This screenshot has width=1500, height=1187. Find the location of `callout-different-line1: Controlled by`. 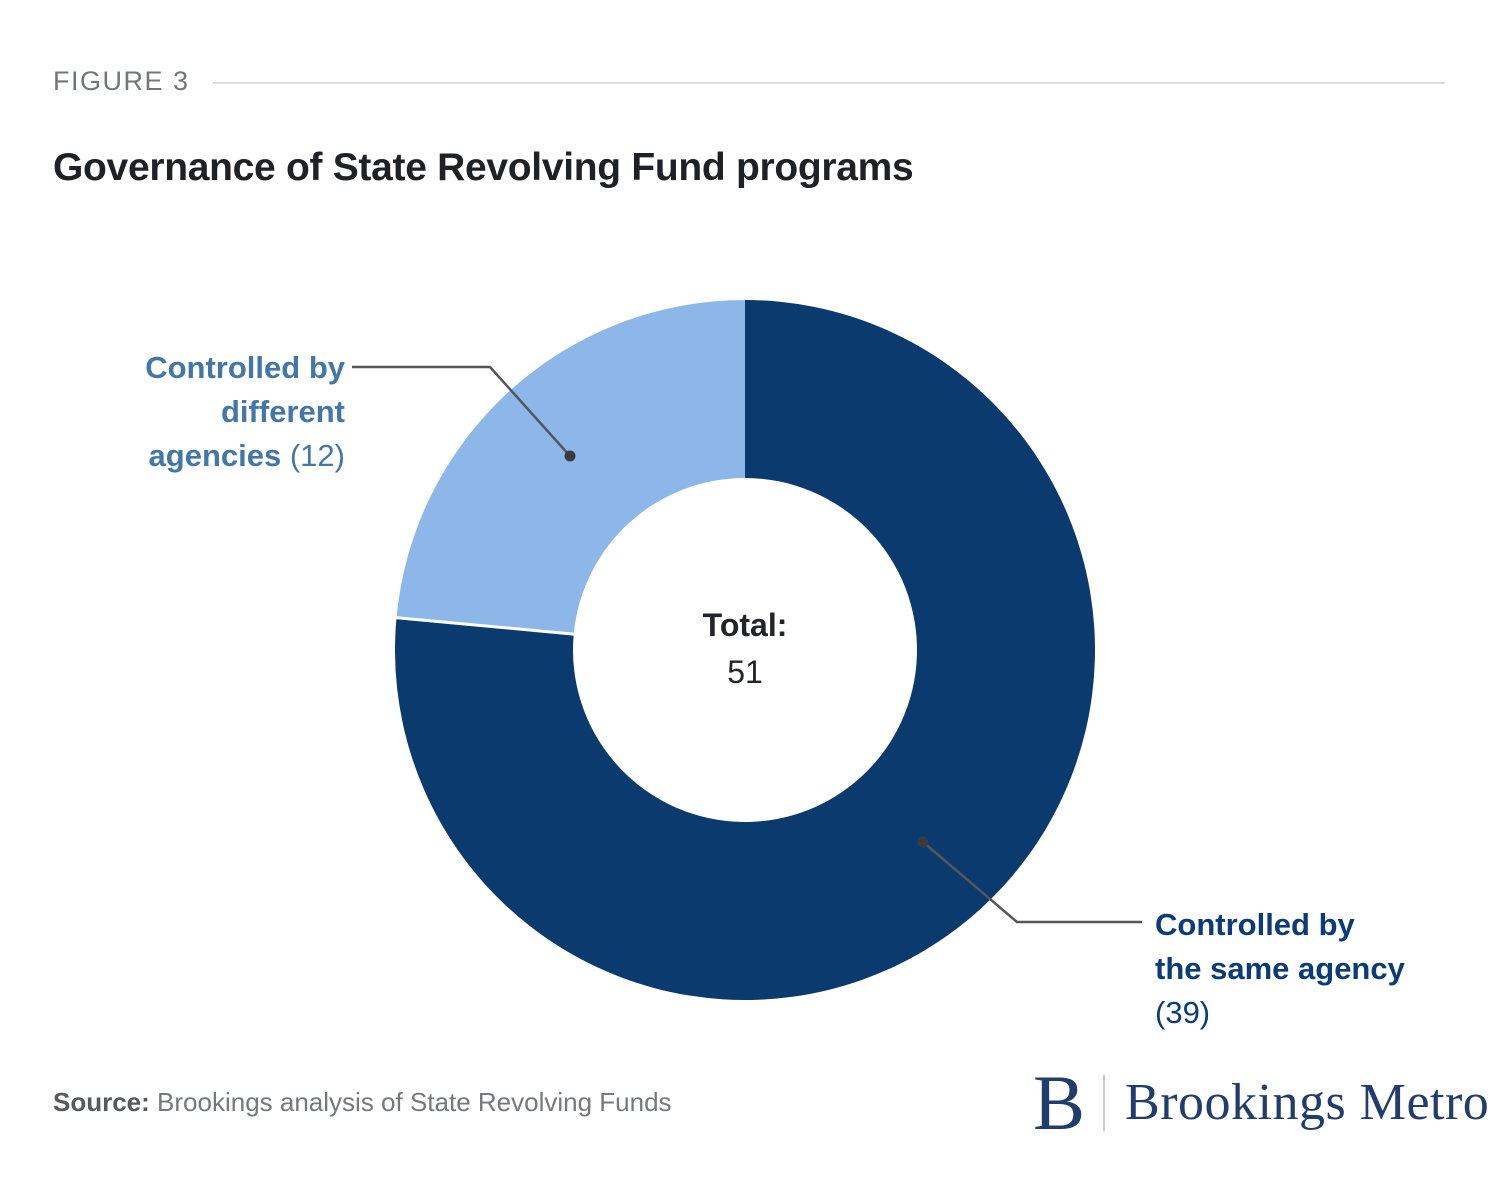

callout-different-line1: Controlled by is located at coordinates (245, 367).